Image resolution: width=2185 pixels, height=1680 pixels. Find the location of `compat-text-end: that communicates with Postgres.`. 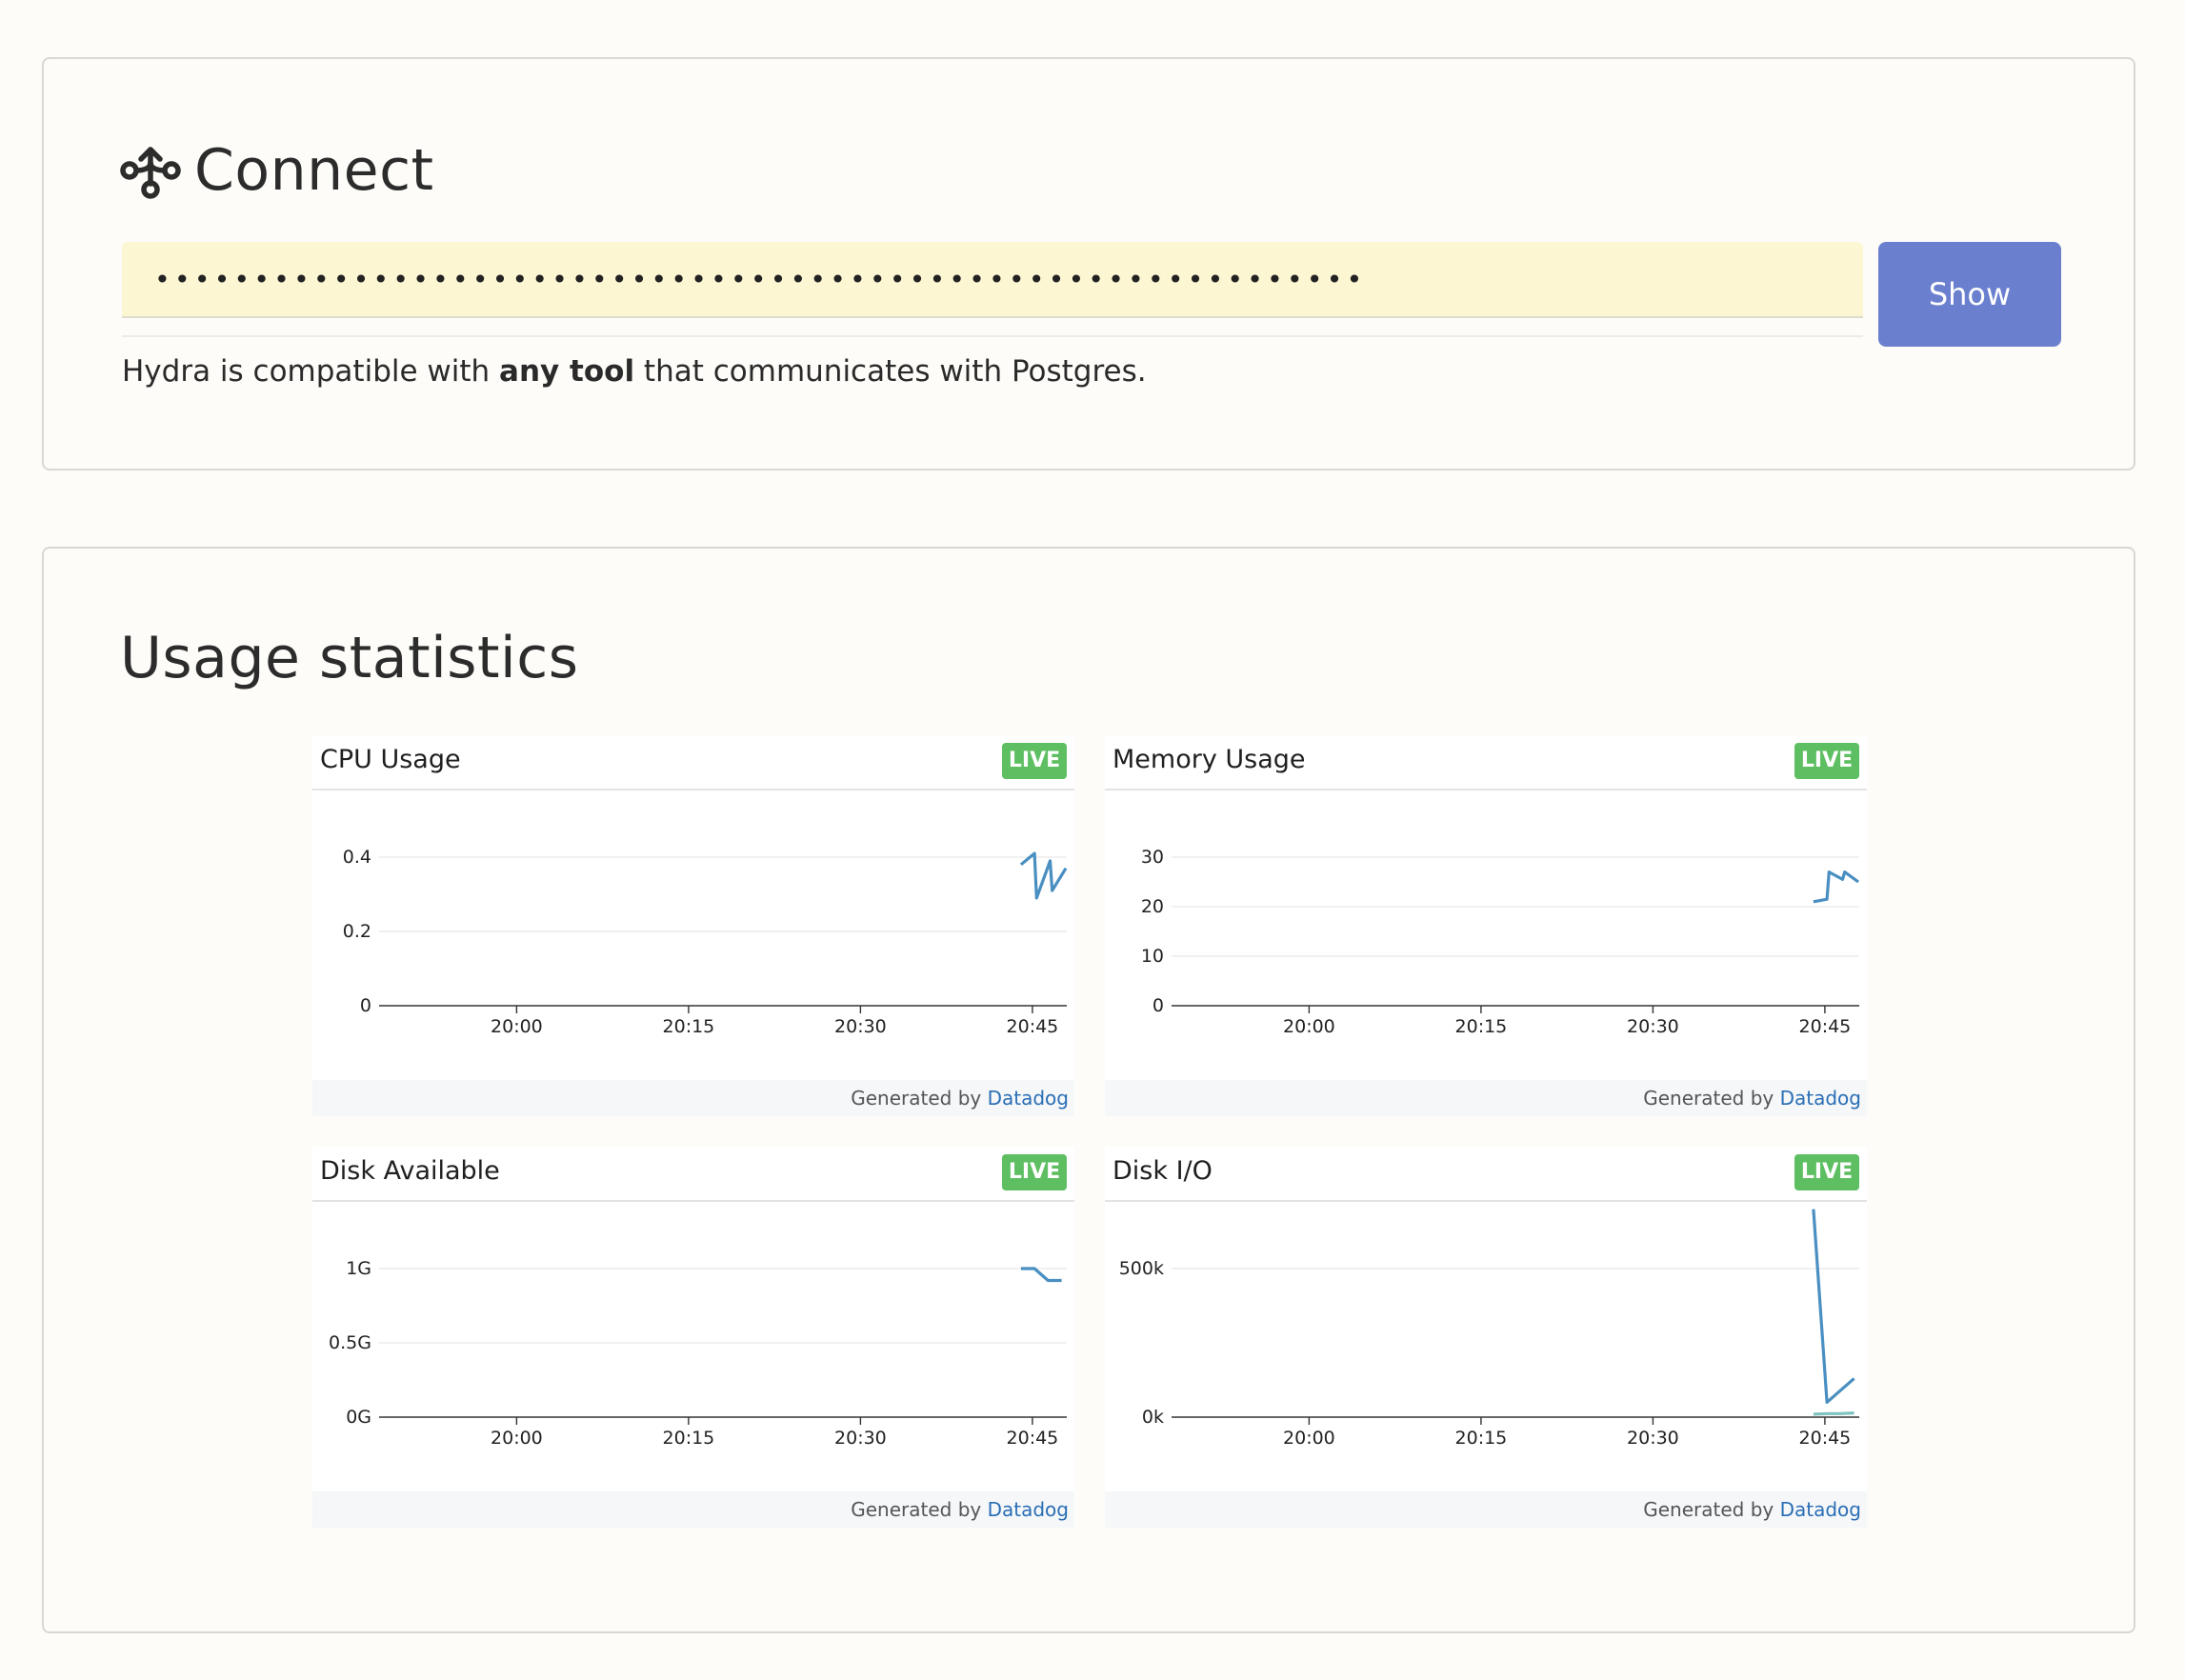

compat-text-end: that communicates with Postgres. is located at coordinates (890, 371).